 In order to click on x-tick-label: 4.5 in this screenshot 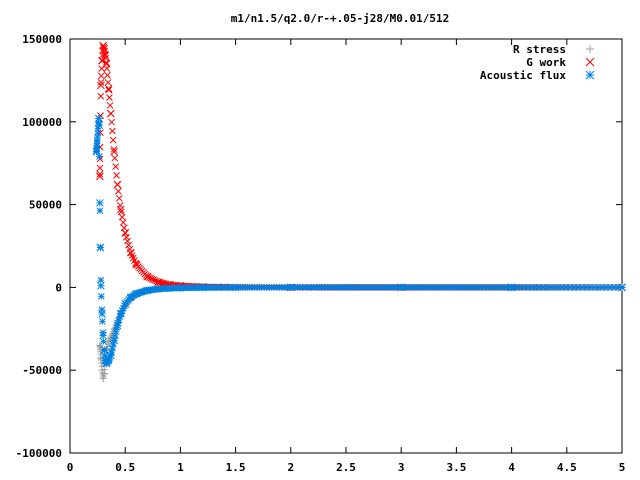, I will do `click(567, 467)`.